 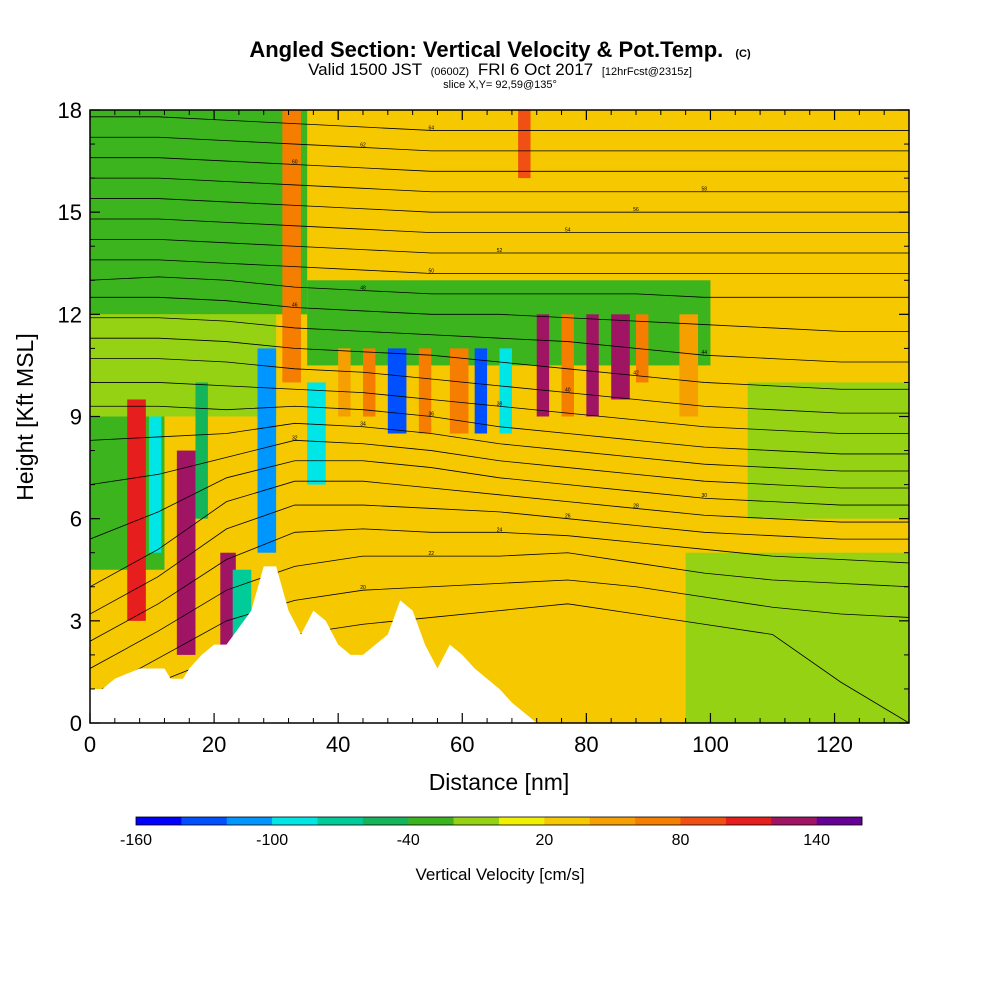 I want to click on y-tick-label-18: 18, so click(x=70, y=110).